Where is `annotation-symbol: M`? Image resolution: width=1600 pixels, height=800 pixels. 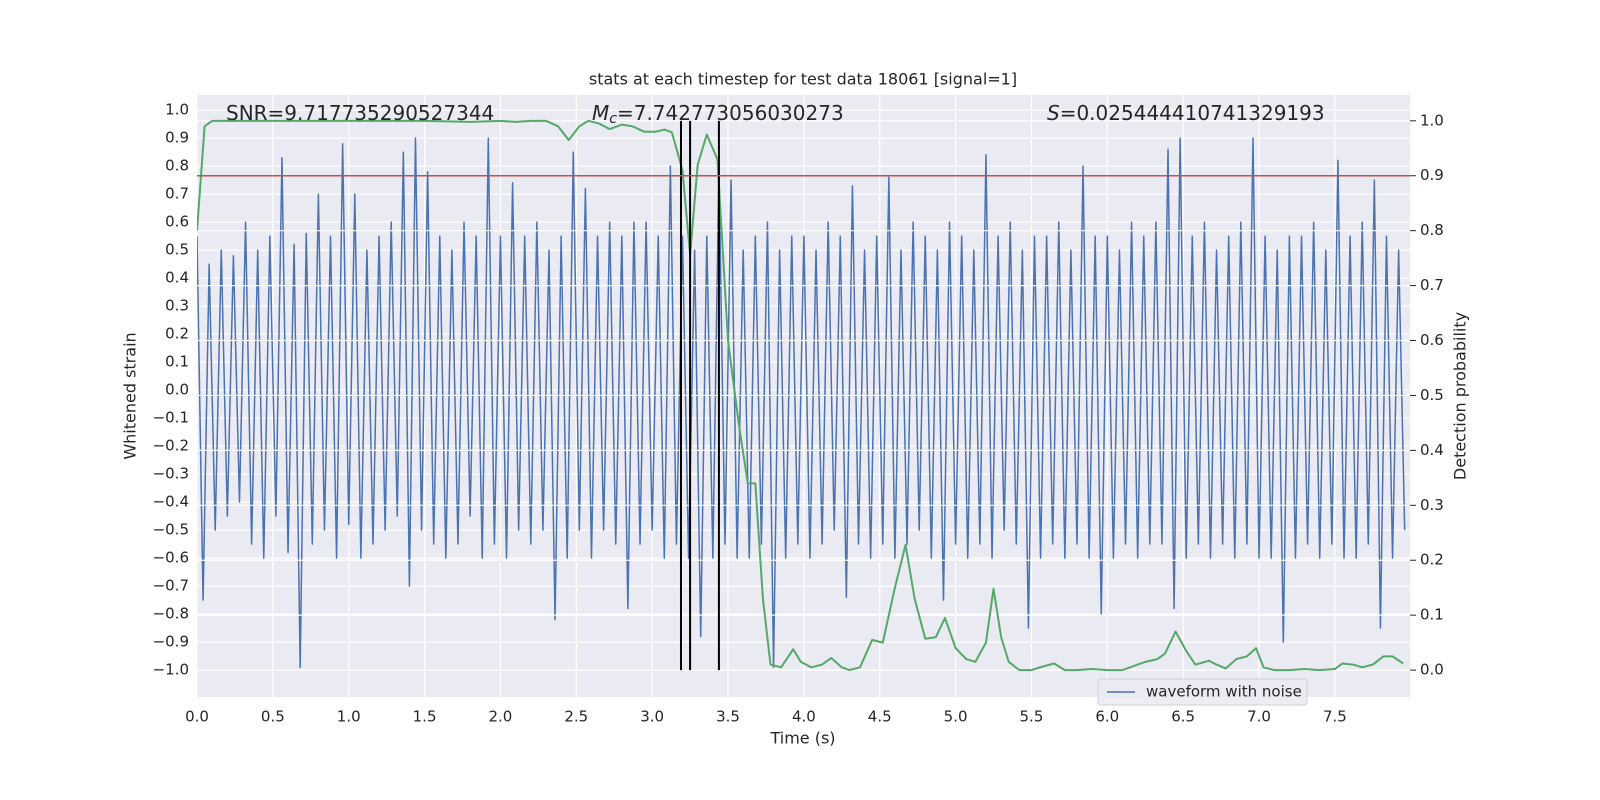 annotation-symbol: M is located at coordinates (600, 113).